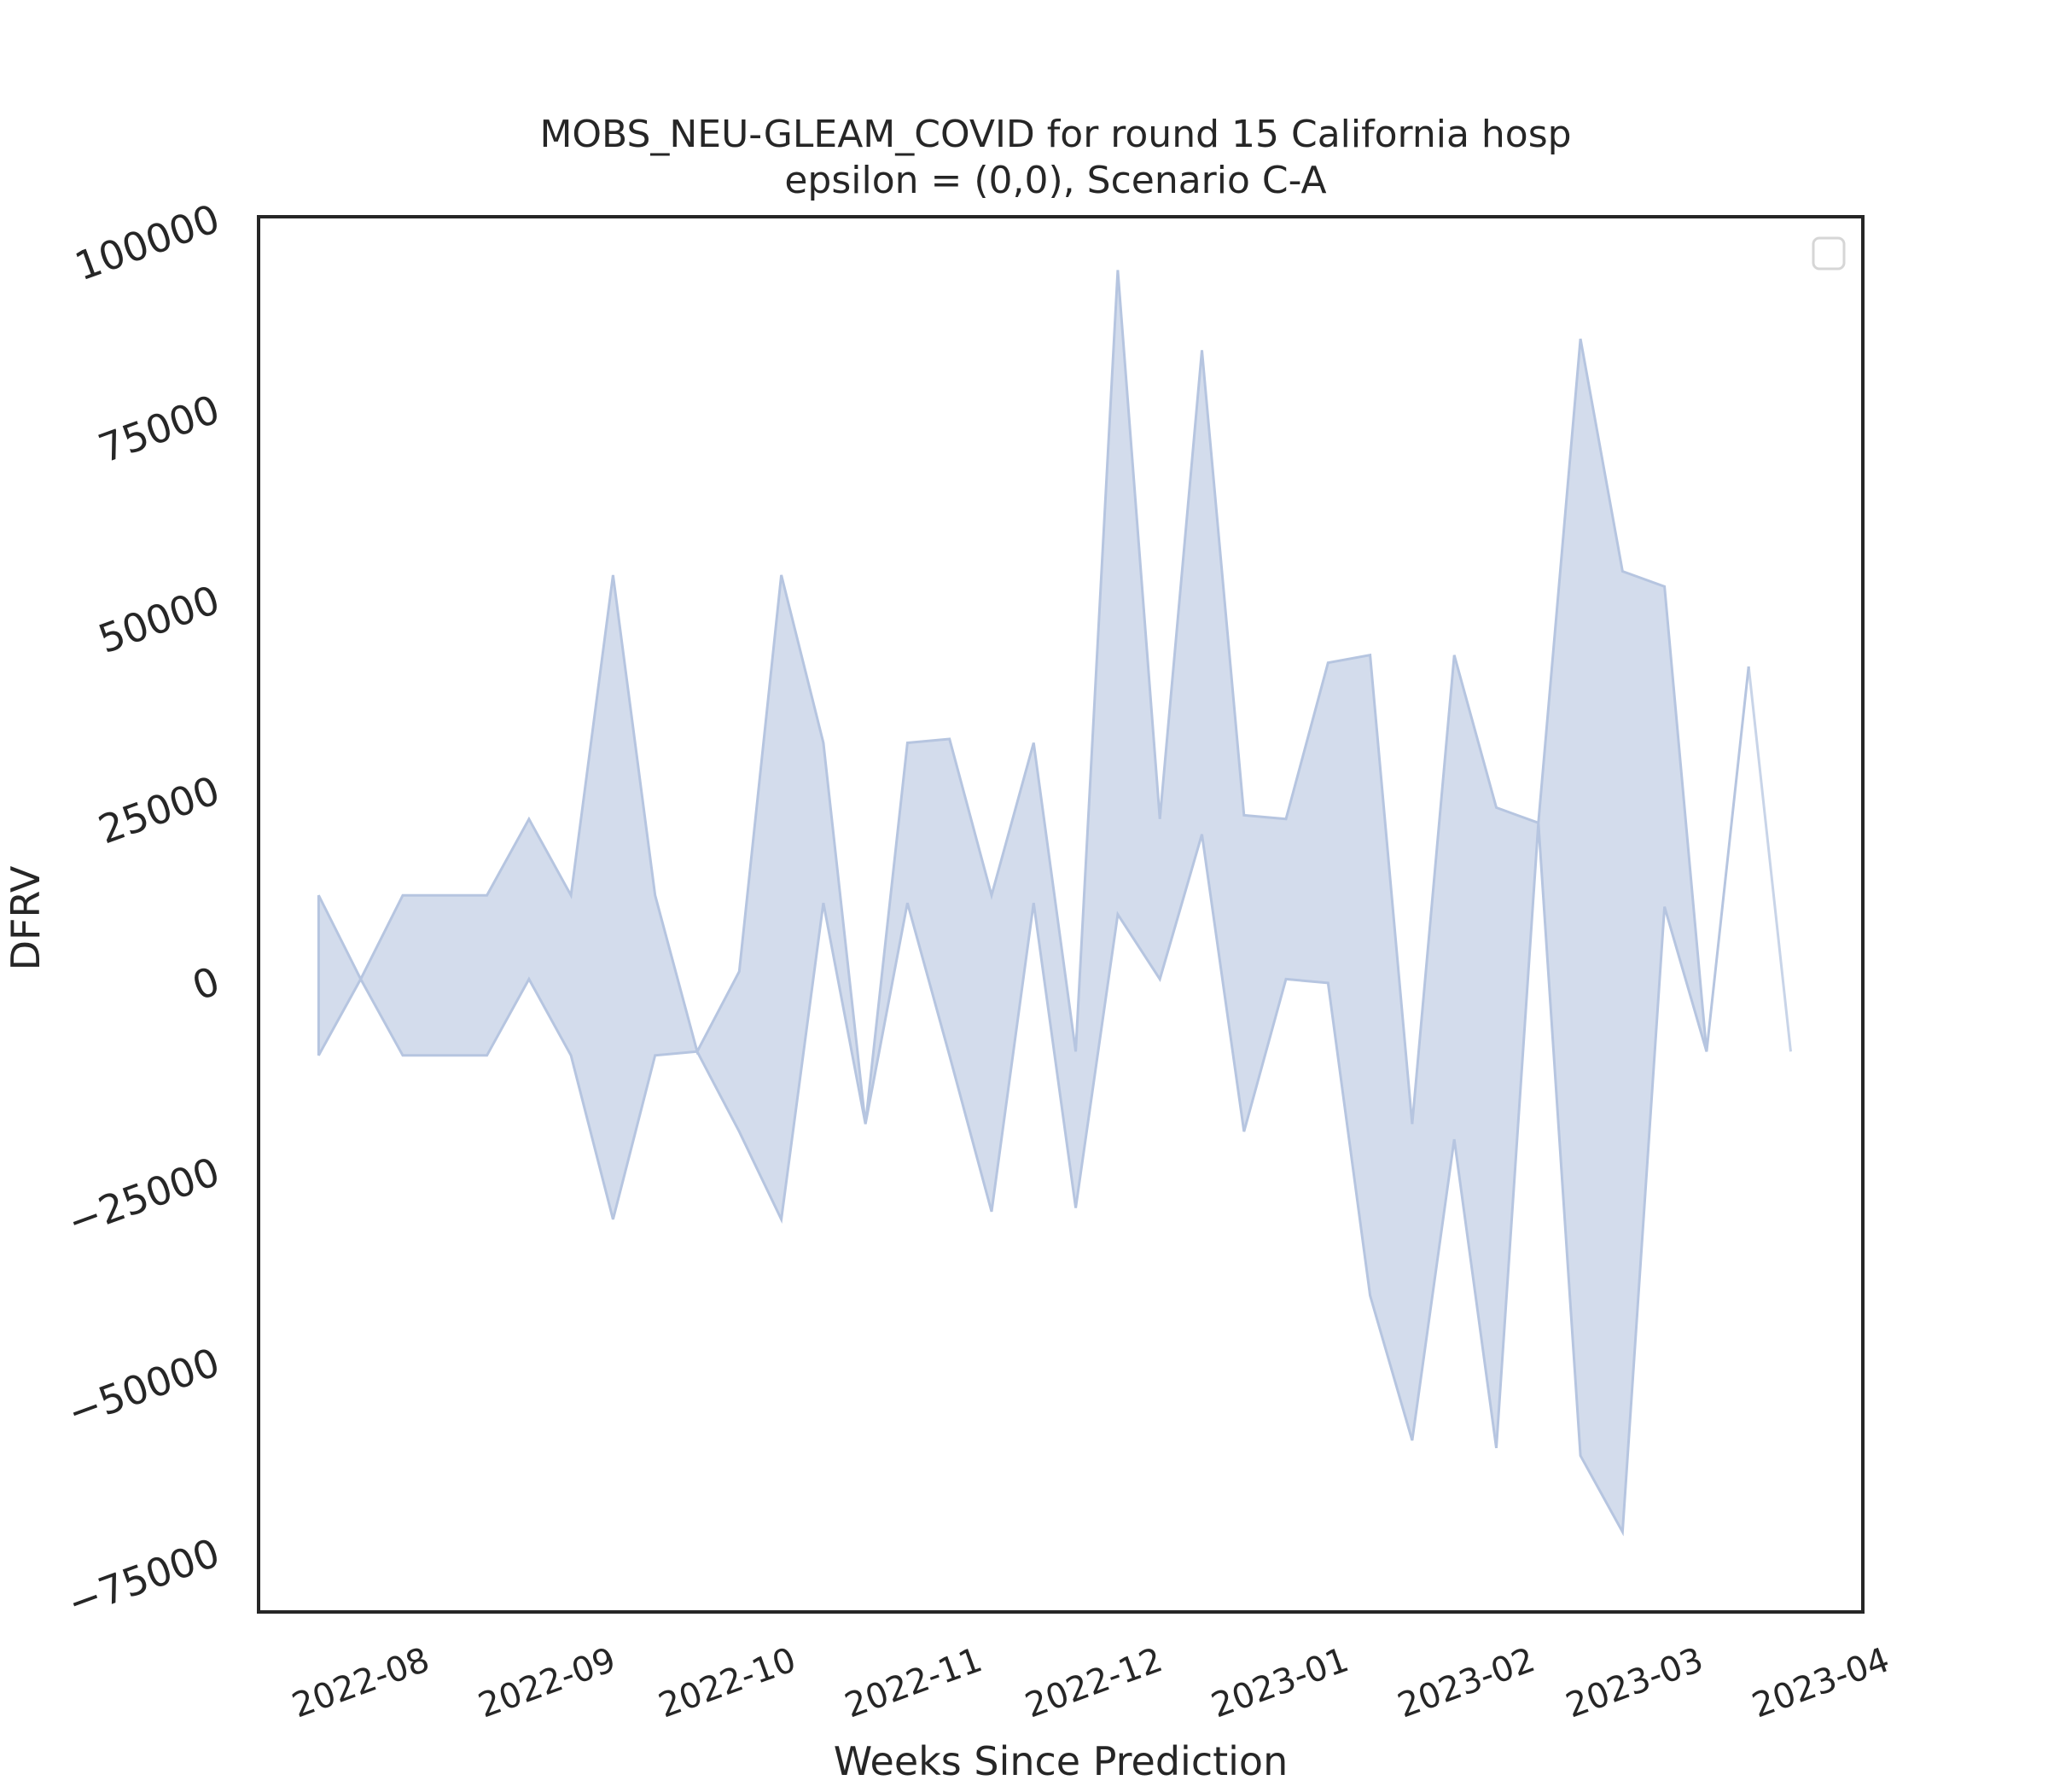 The width and height of the screenshot is (2048, 1792). I want to click on y-axis-label: DFRV, so click(26, 918).